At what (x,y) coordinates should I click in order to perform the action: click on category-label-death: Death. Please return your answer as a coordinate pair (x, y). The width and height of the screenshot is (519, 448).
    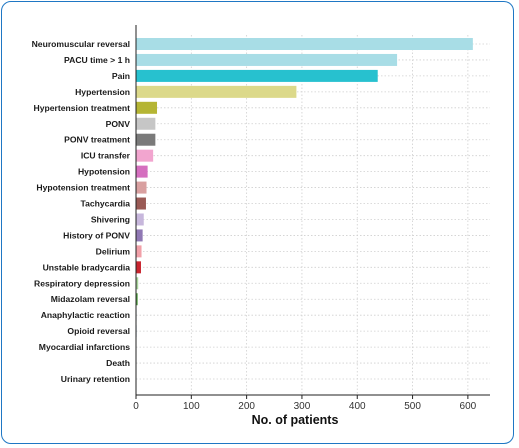
    Looking at the image, I should click on (118, 363).